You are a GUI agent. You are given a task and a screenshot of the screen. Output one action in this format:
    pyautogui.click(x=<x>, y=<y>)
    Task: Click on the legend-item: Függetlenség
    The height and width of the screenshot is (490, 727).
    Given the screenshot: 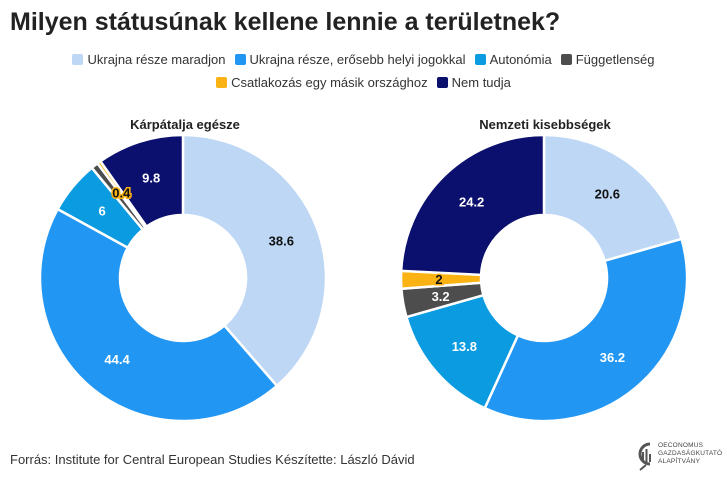 What is the action you would take?
    pyautogui.click(x=607, y=59)
    